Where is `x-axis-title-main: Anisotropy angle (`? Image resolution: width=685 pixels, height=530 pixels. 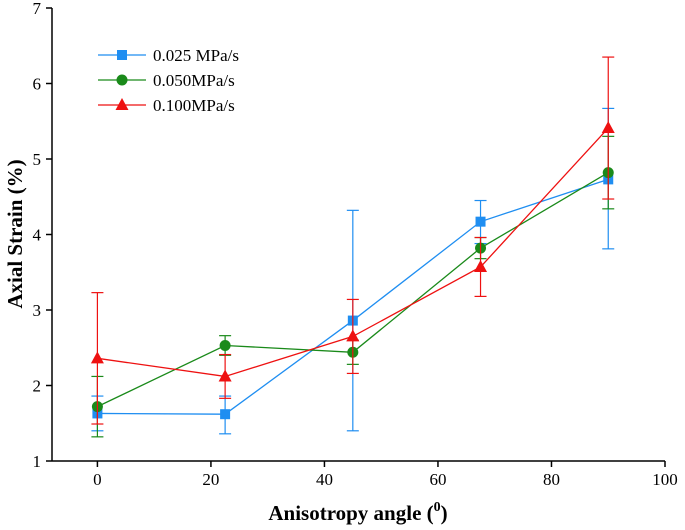
x-axis-title-main: Anisotropy angle ( is located at coordinates (350, 513).